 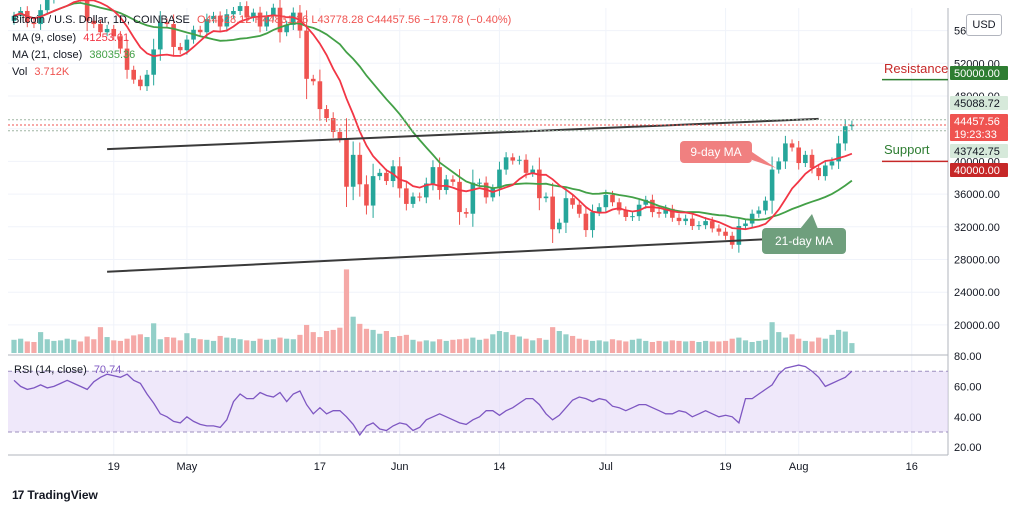 What do you see at coordinates (984, 25) in the screenshot?
I see `currency-button: USD` at bounding box center [984, 25].